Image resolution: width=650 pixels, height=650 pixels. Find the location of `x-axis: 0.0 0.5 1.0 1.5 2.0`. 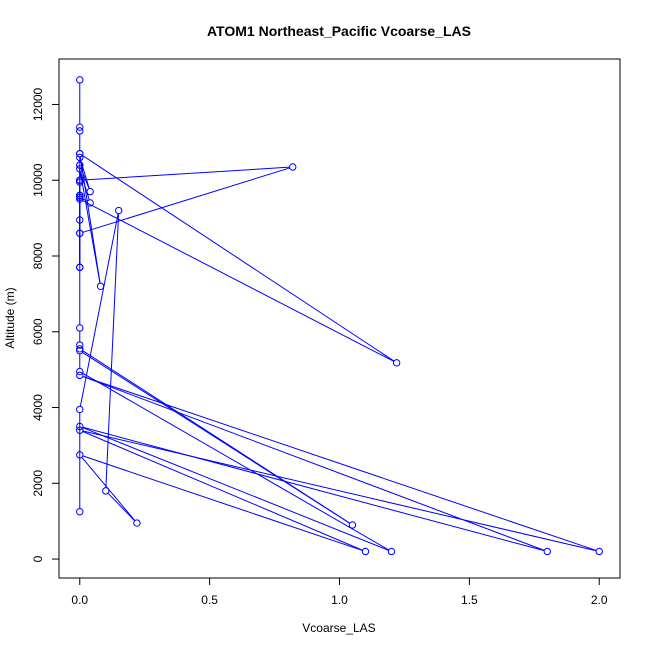

x-axis: 0.0 0.5 1.0 1.5 2.0 is located at coordinates (339, 592).